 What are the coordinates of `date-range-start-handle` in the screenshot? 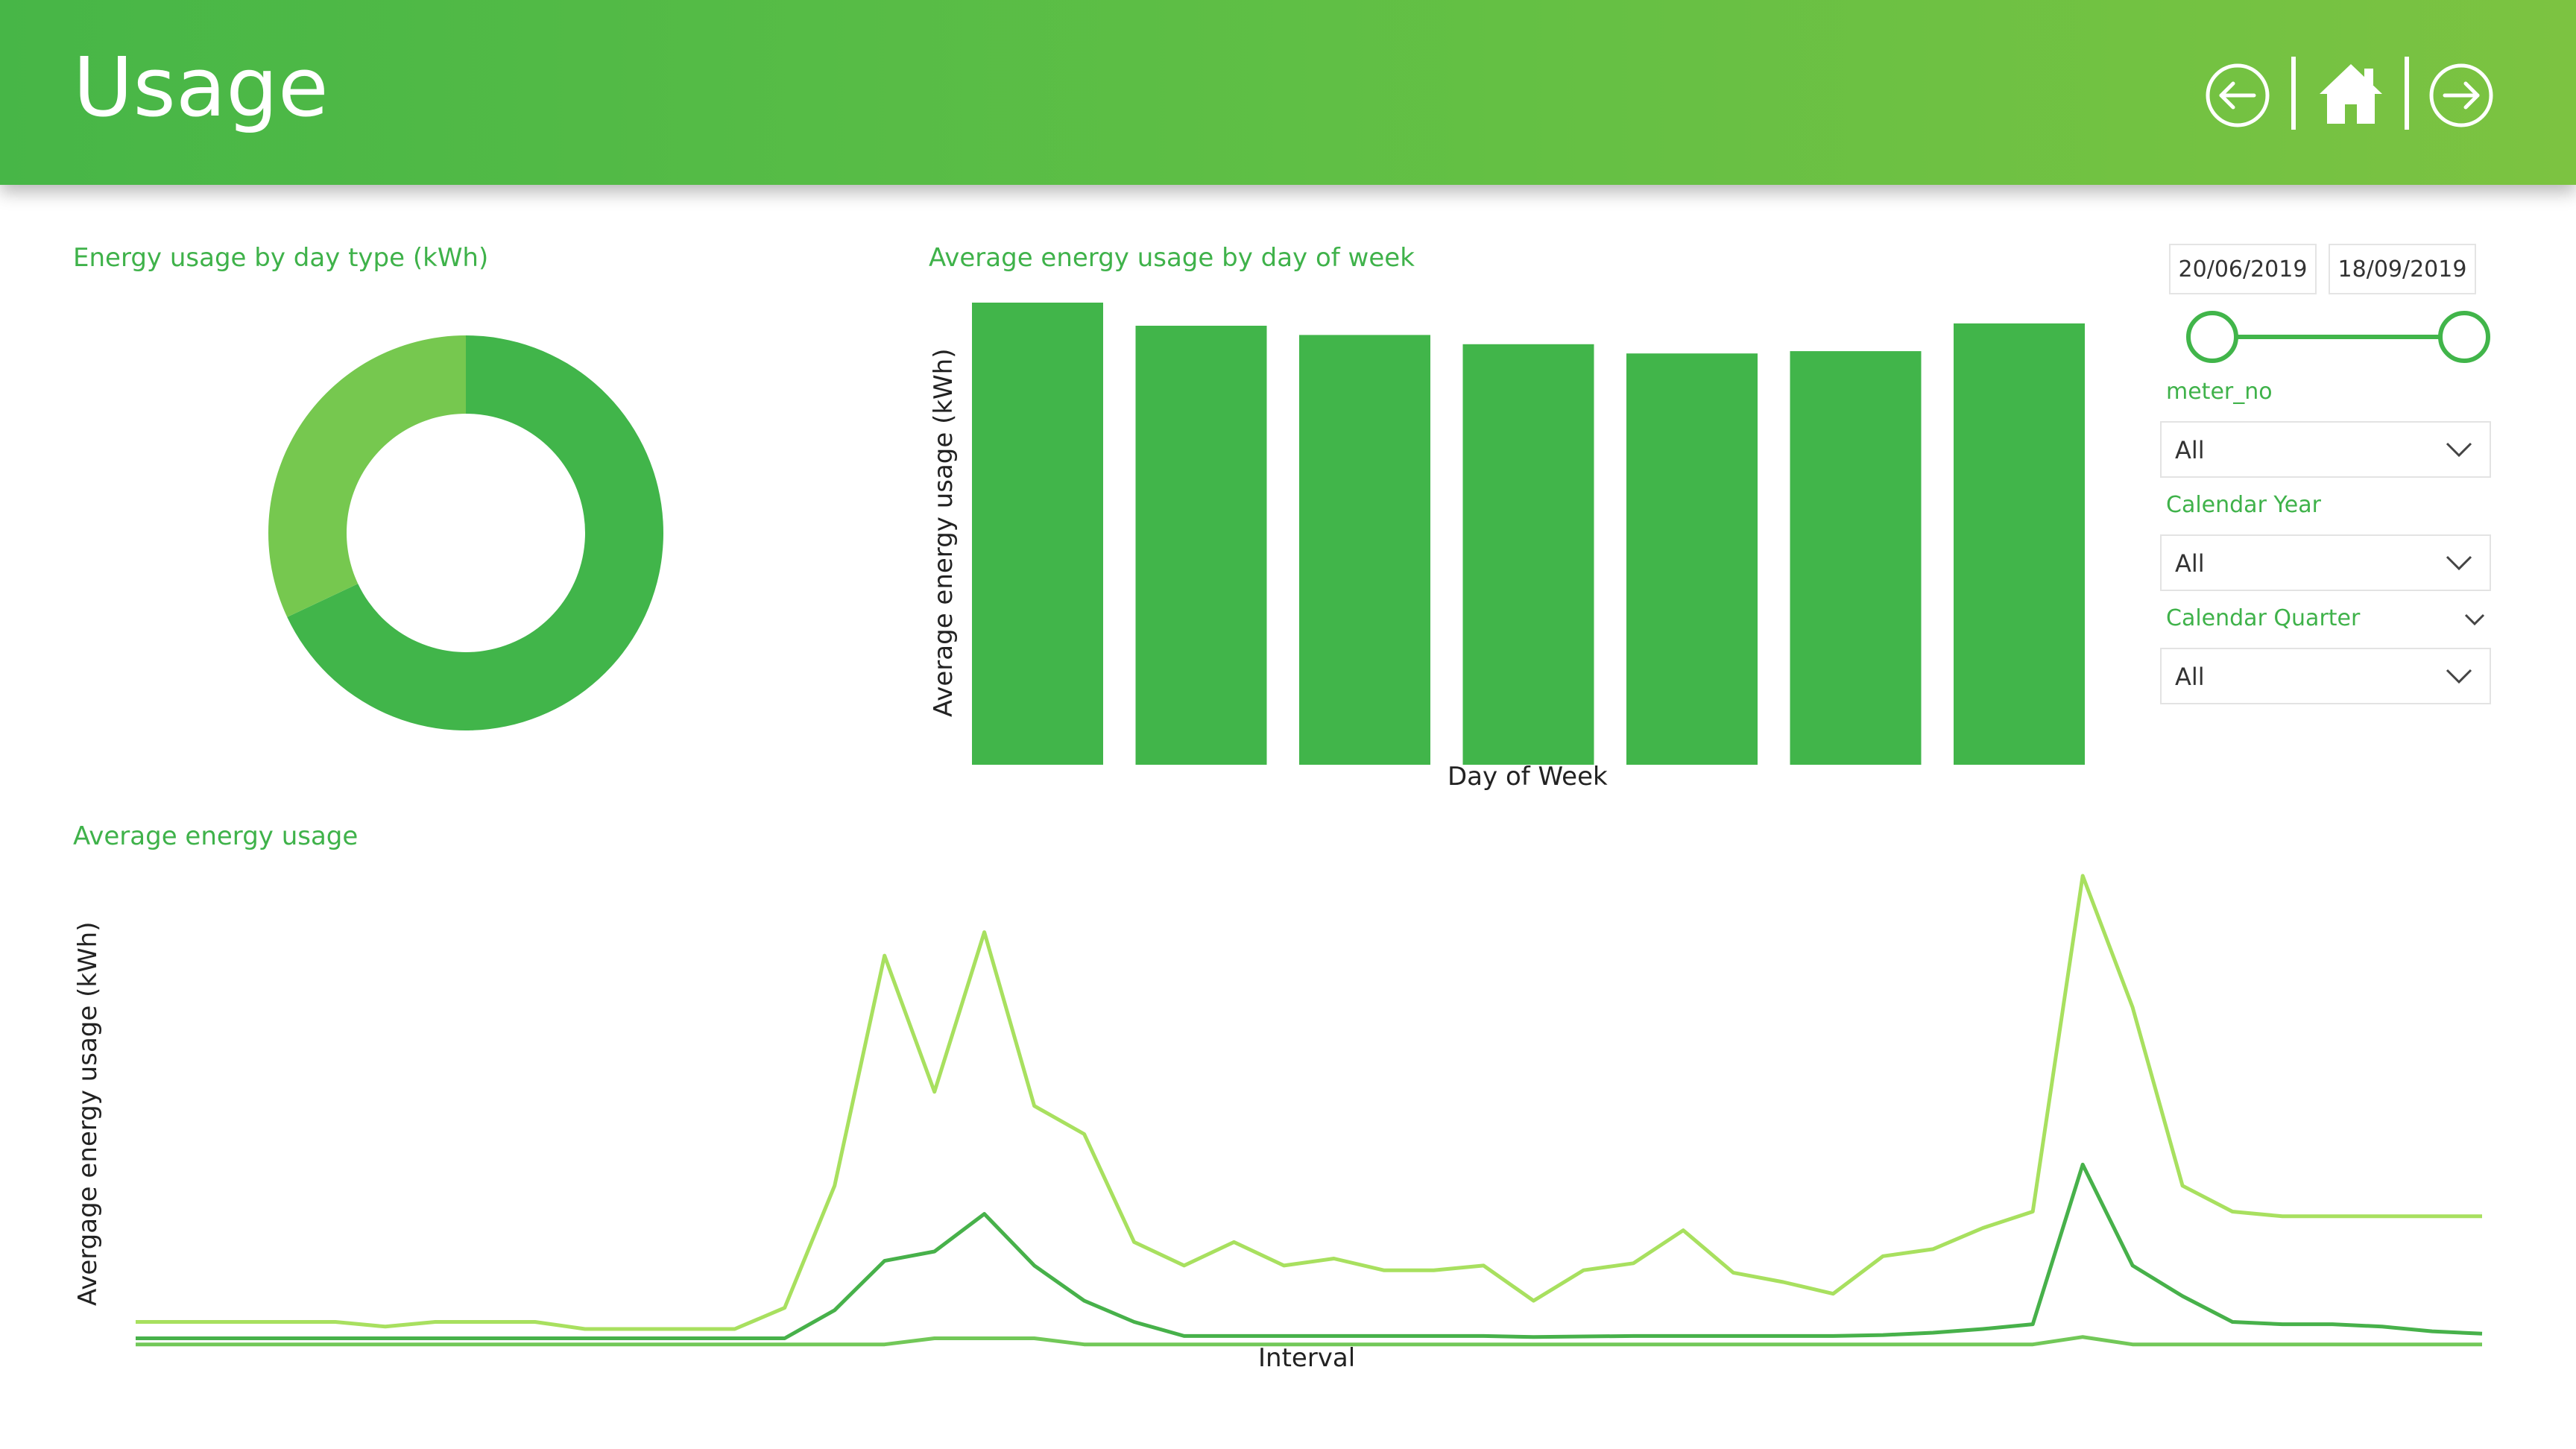 It's located at (2212, 337).